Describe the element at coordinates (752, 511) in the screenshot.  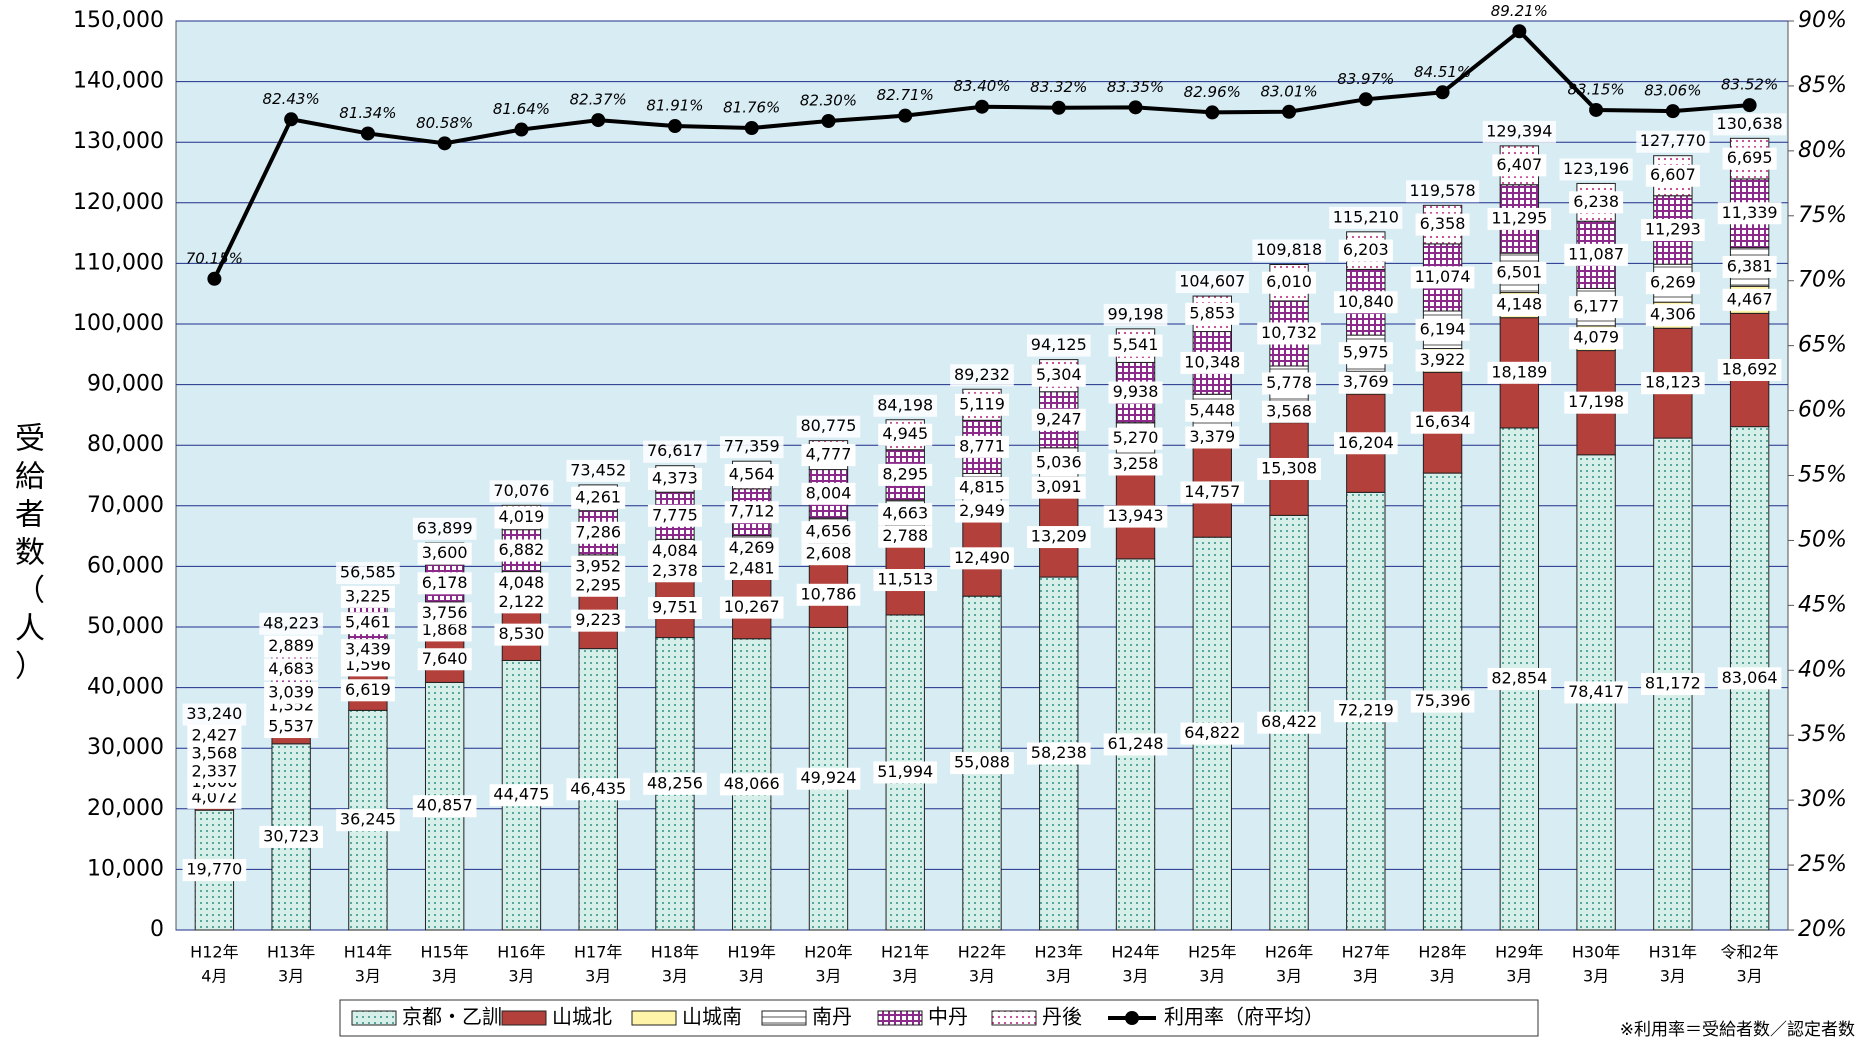
I see `value-label: 7,712` at that location.